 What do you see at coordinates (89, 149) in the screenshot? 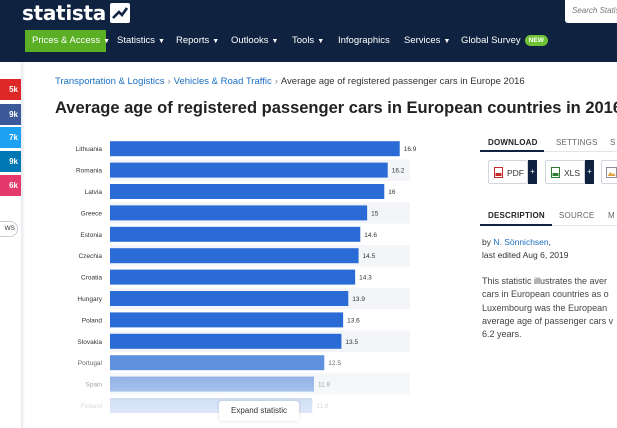
I see `chart-category-label: Lithuania` at bounding box center [89, 149].